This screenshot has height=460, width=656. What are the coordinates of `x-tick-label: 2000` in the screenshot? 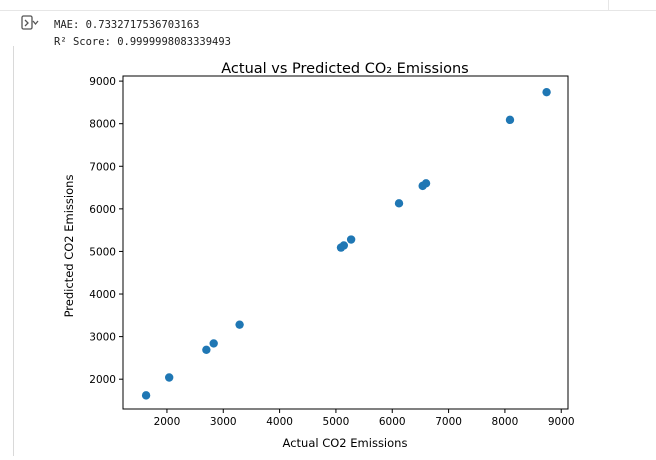 It's located at (167, 422).